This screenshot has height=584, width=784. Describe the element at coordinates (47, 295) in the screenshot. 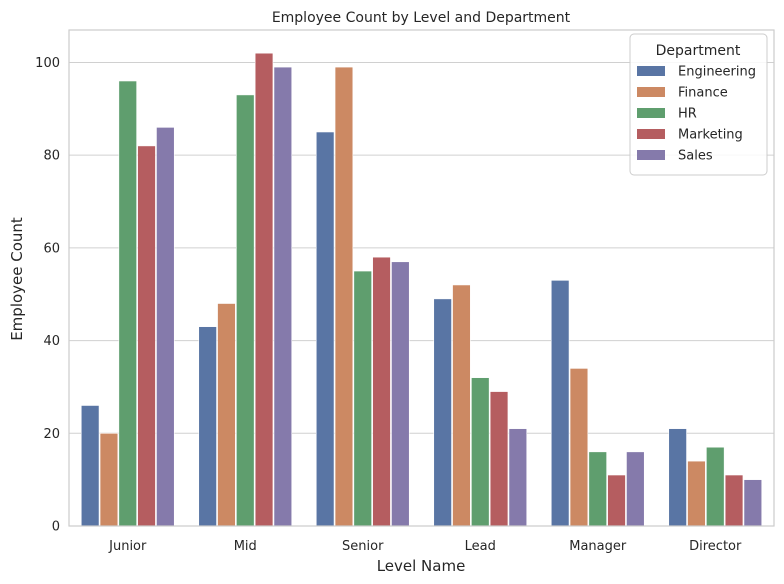

I see `y-axis-ticks: 0 20 40 60 80 100` at that location.